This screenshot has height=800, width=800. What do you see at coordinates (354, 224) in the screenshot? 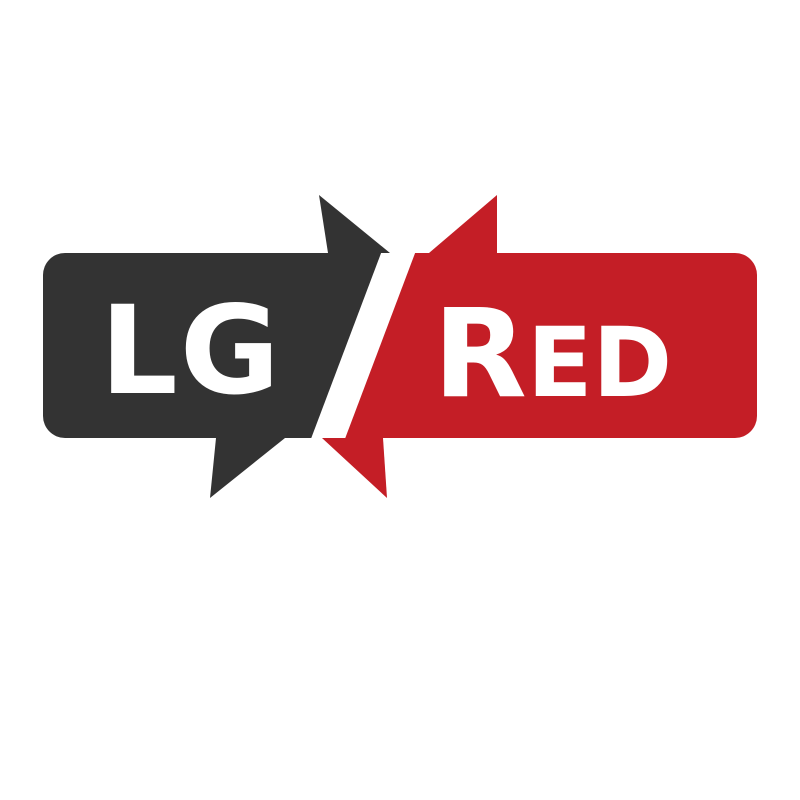
I see `dark-top-spike` at bounding box center [354, 224].